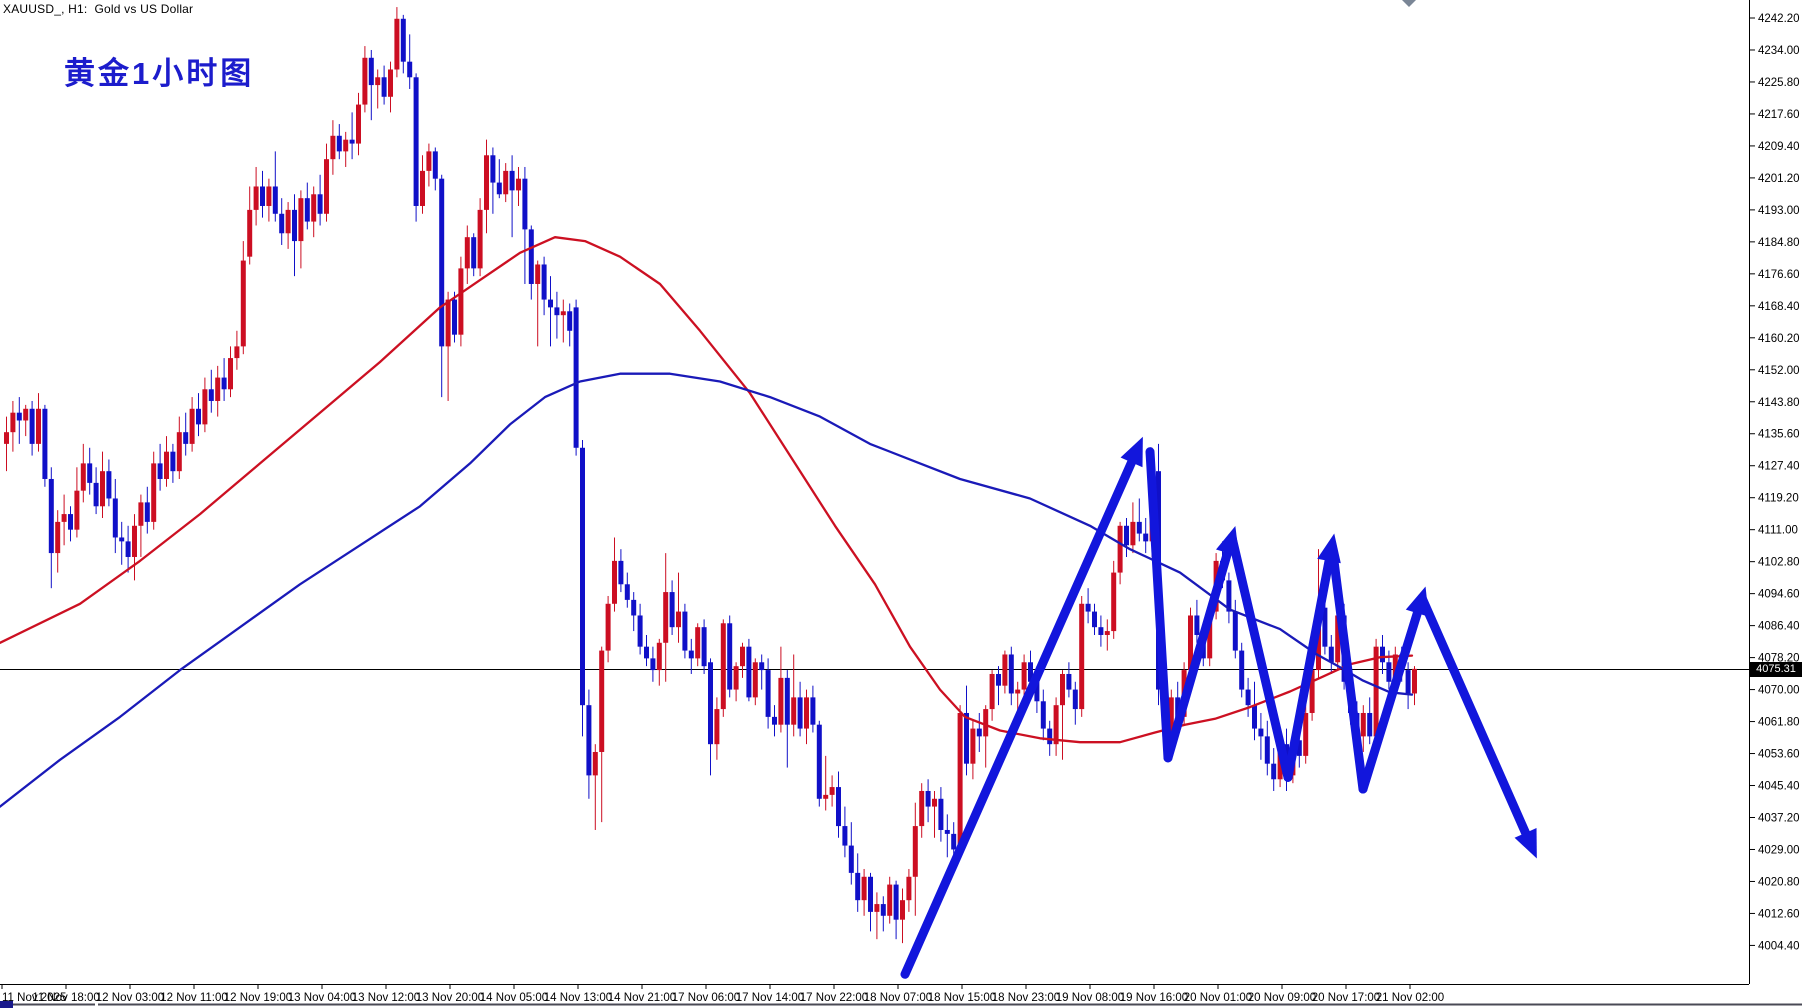 The height and width of the screenshot is (1008, 1802). What do you see at coordinates (1282, 998) in the screenshot?
I see `time-axis-label: 20 Nov 09:00` at bounding box center [1282, 998].